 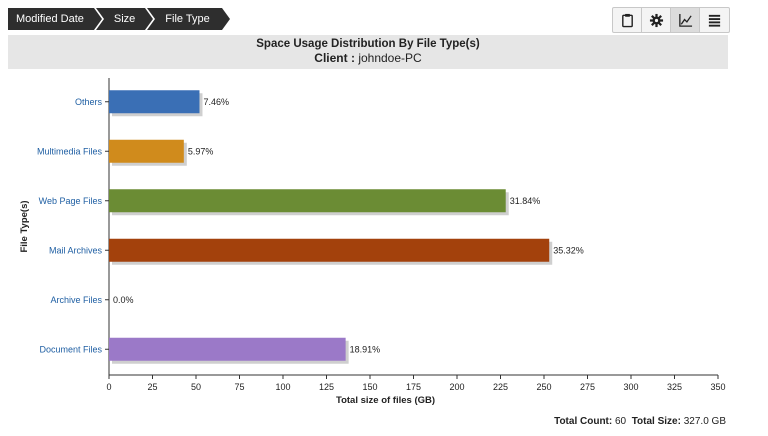 I want to click on breadcrumb-size: Size, so click(x=125, y=19).